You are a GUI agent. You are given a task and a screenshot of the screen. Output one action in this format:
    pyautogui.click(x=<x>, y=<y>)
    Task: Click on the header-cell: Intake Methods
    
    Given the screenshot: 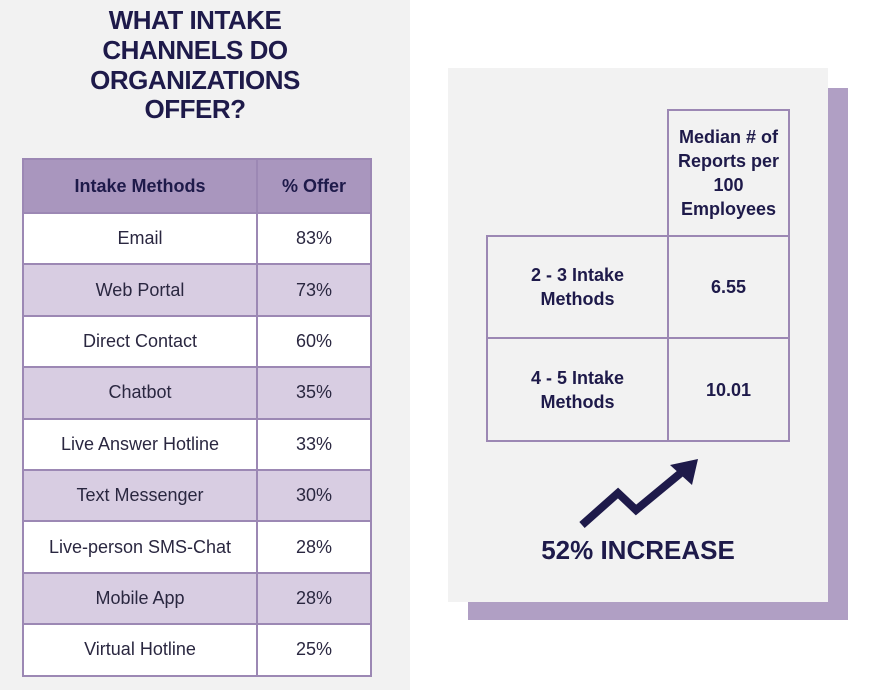 What is the action you would take?
    pyautogui.click(x=141, y=186)
    